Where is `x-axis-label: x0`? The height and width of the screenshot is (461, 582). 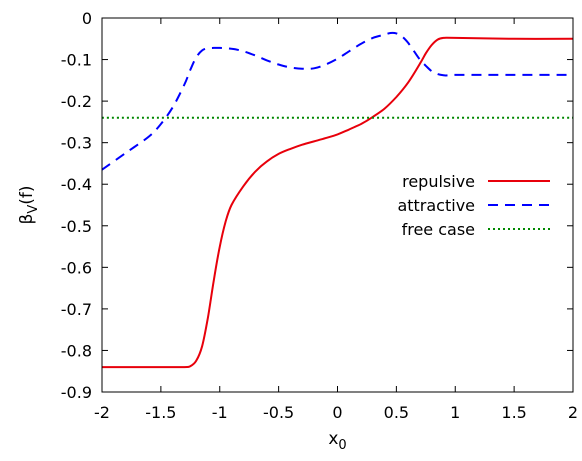
x-axis-label: x0 is located at coordinates (337, 441).